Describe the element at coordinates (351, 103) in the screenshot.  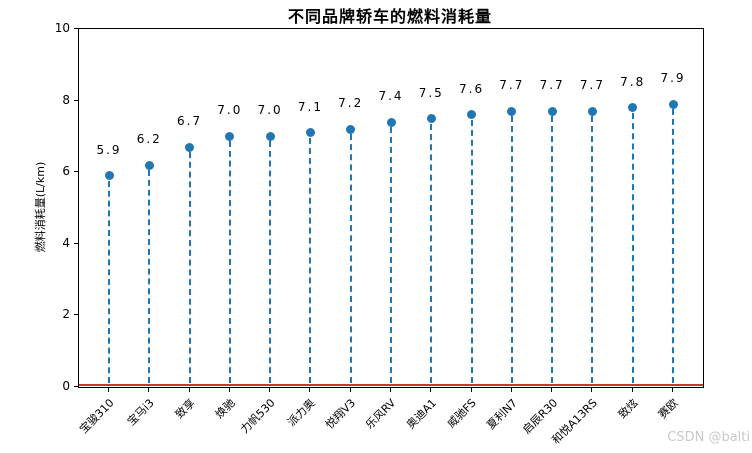
I see `value-label: 7.2` at that location.